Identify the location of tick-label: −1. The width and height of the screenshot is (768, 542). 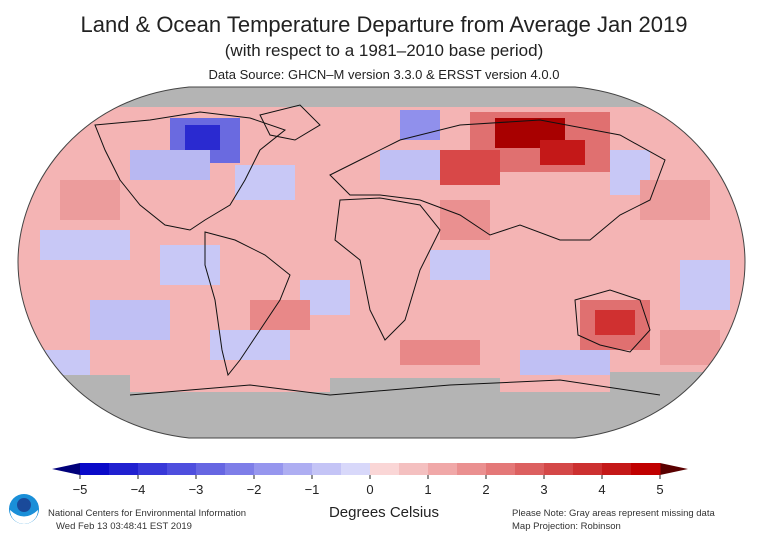
(312, 489).